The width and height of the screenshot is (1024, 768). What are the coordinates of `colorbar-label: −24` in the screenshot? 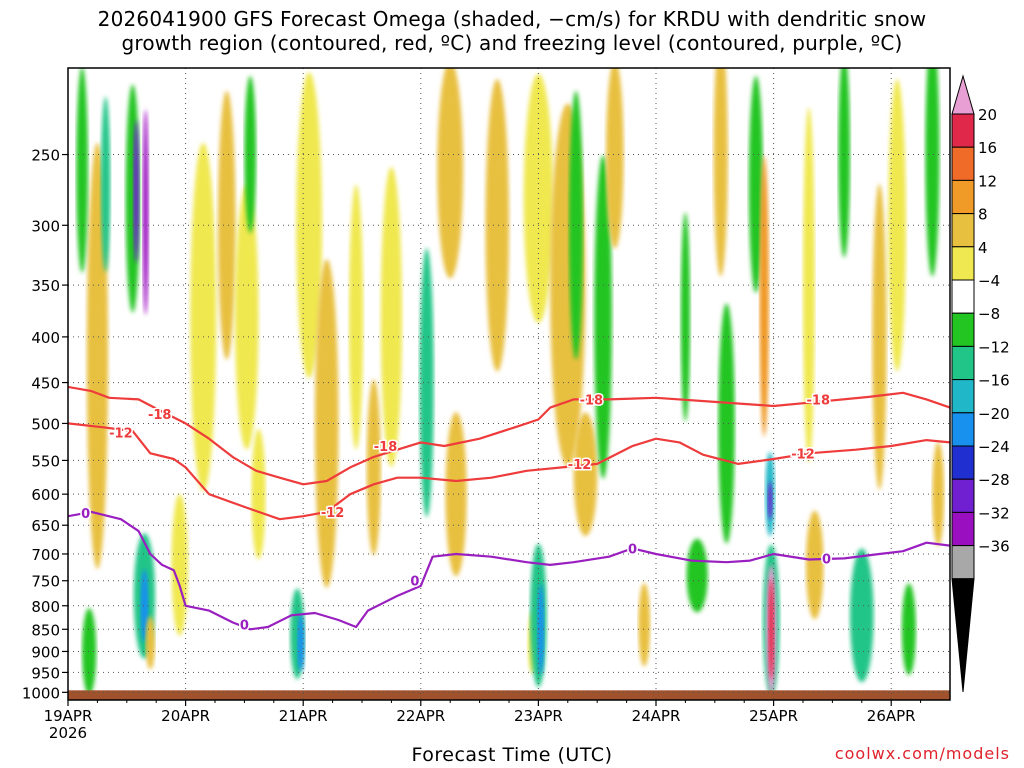 It's located at (994, 447).